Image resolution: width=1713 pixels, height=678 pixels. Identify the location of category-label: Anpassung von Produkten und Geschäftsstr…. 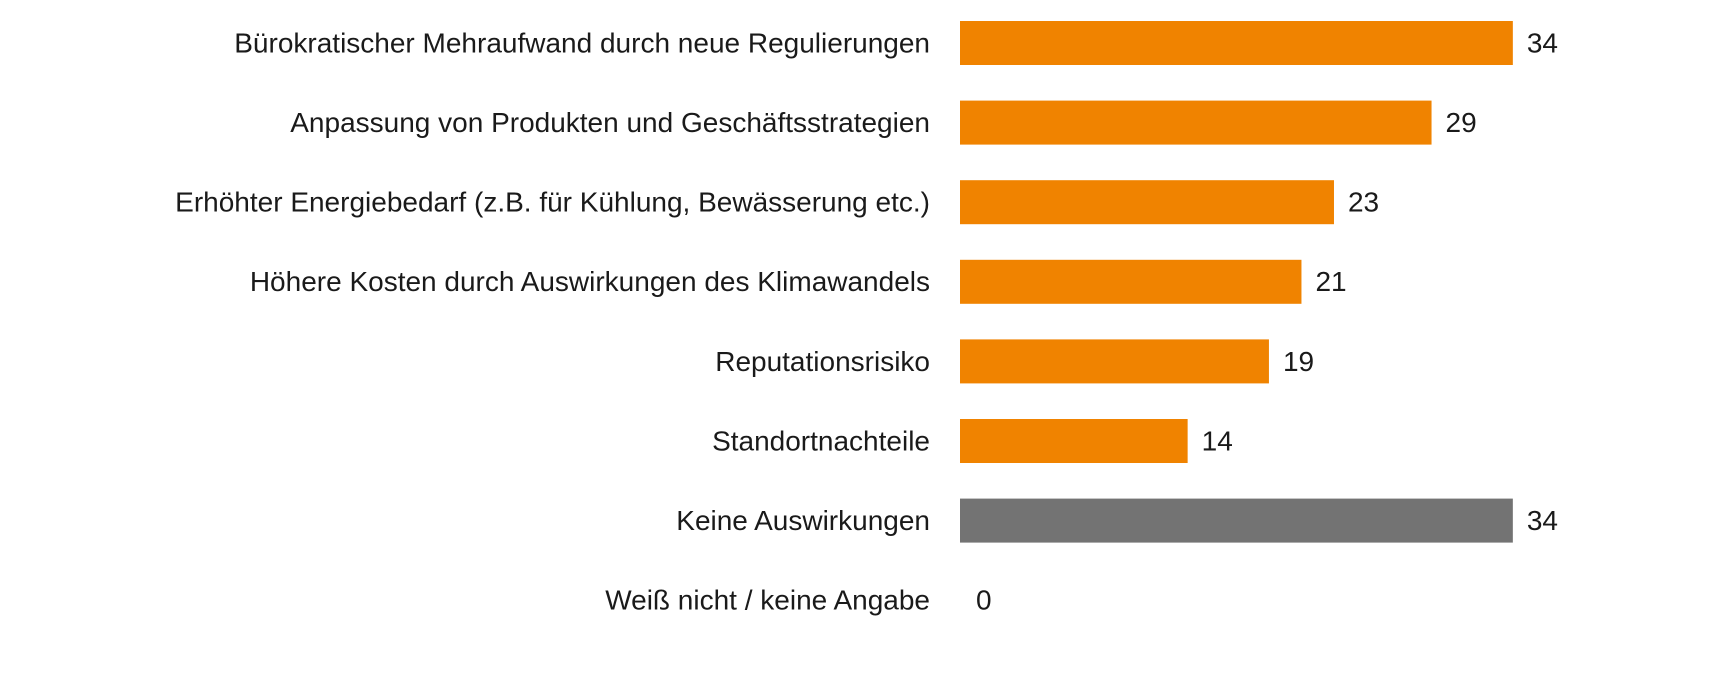
(610, 122).